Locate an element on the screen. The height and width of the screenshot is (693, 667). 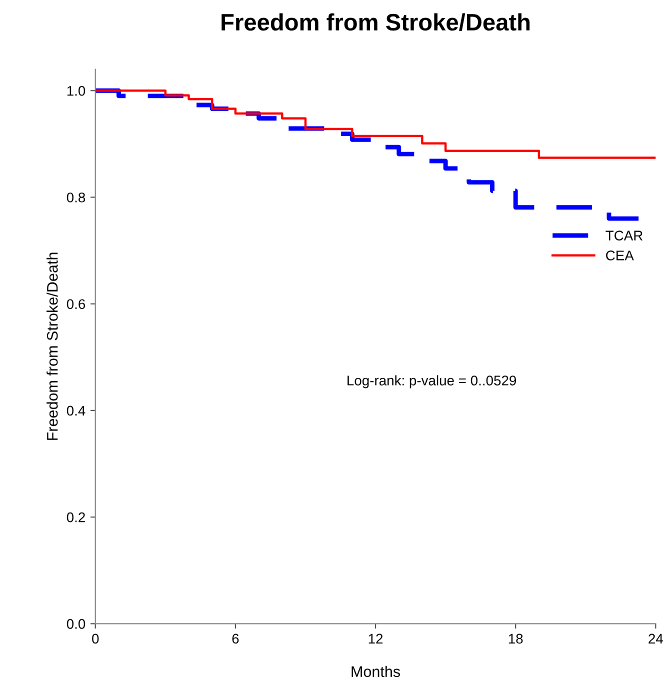
y-tick-label: 0.4 is located at coordinates (76, 411).